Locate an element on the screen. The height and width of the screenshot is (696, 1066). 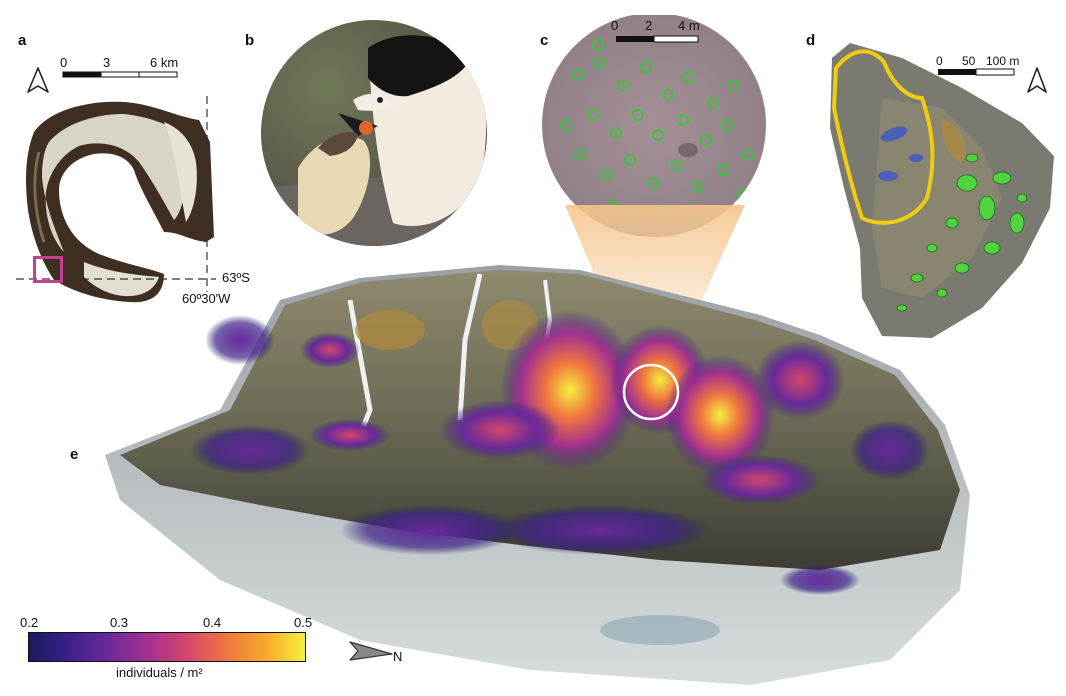
north-label: N is located at coordinates (398, 656).